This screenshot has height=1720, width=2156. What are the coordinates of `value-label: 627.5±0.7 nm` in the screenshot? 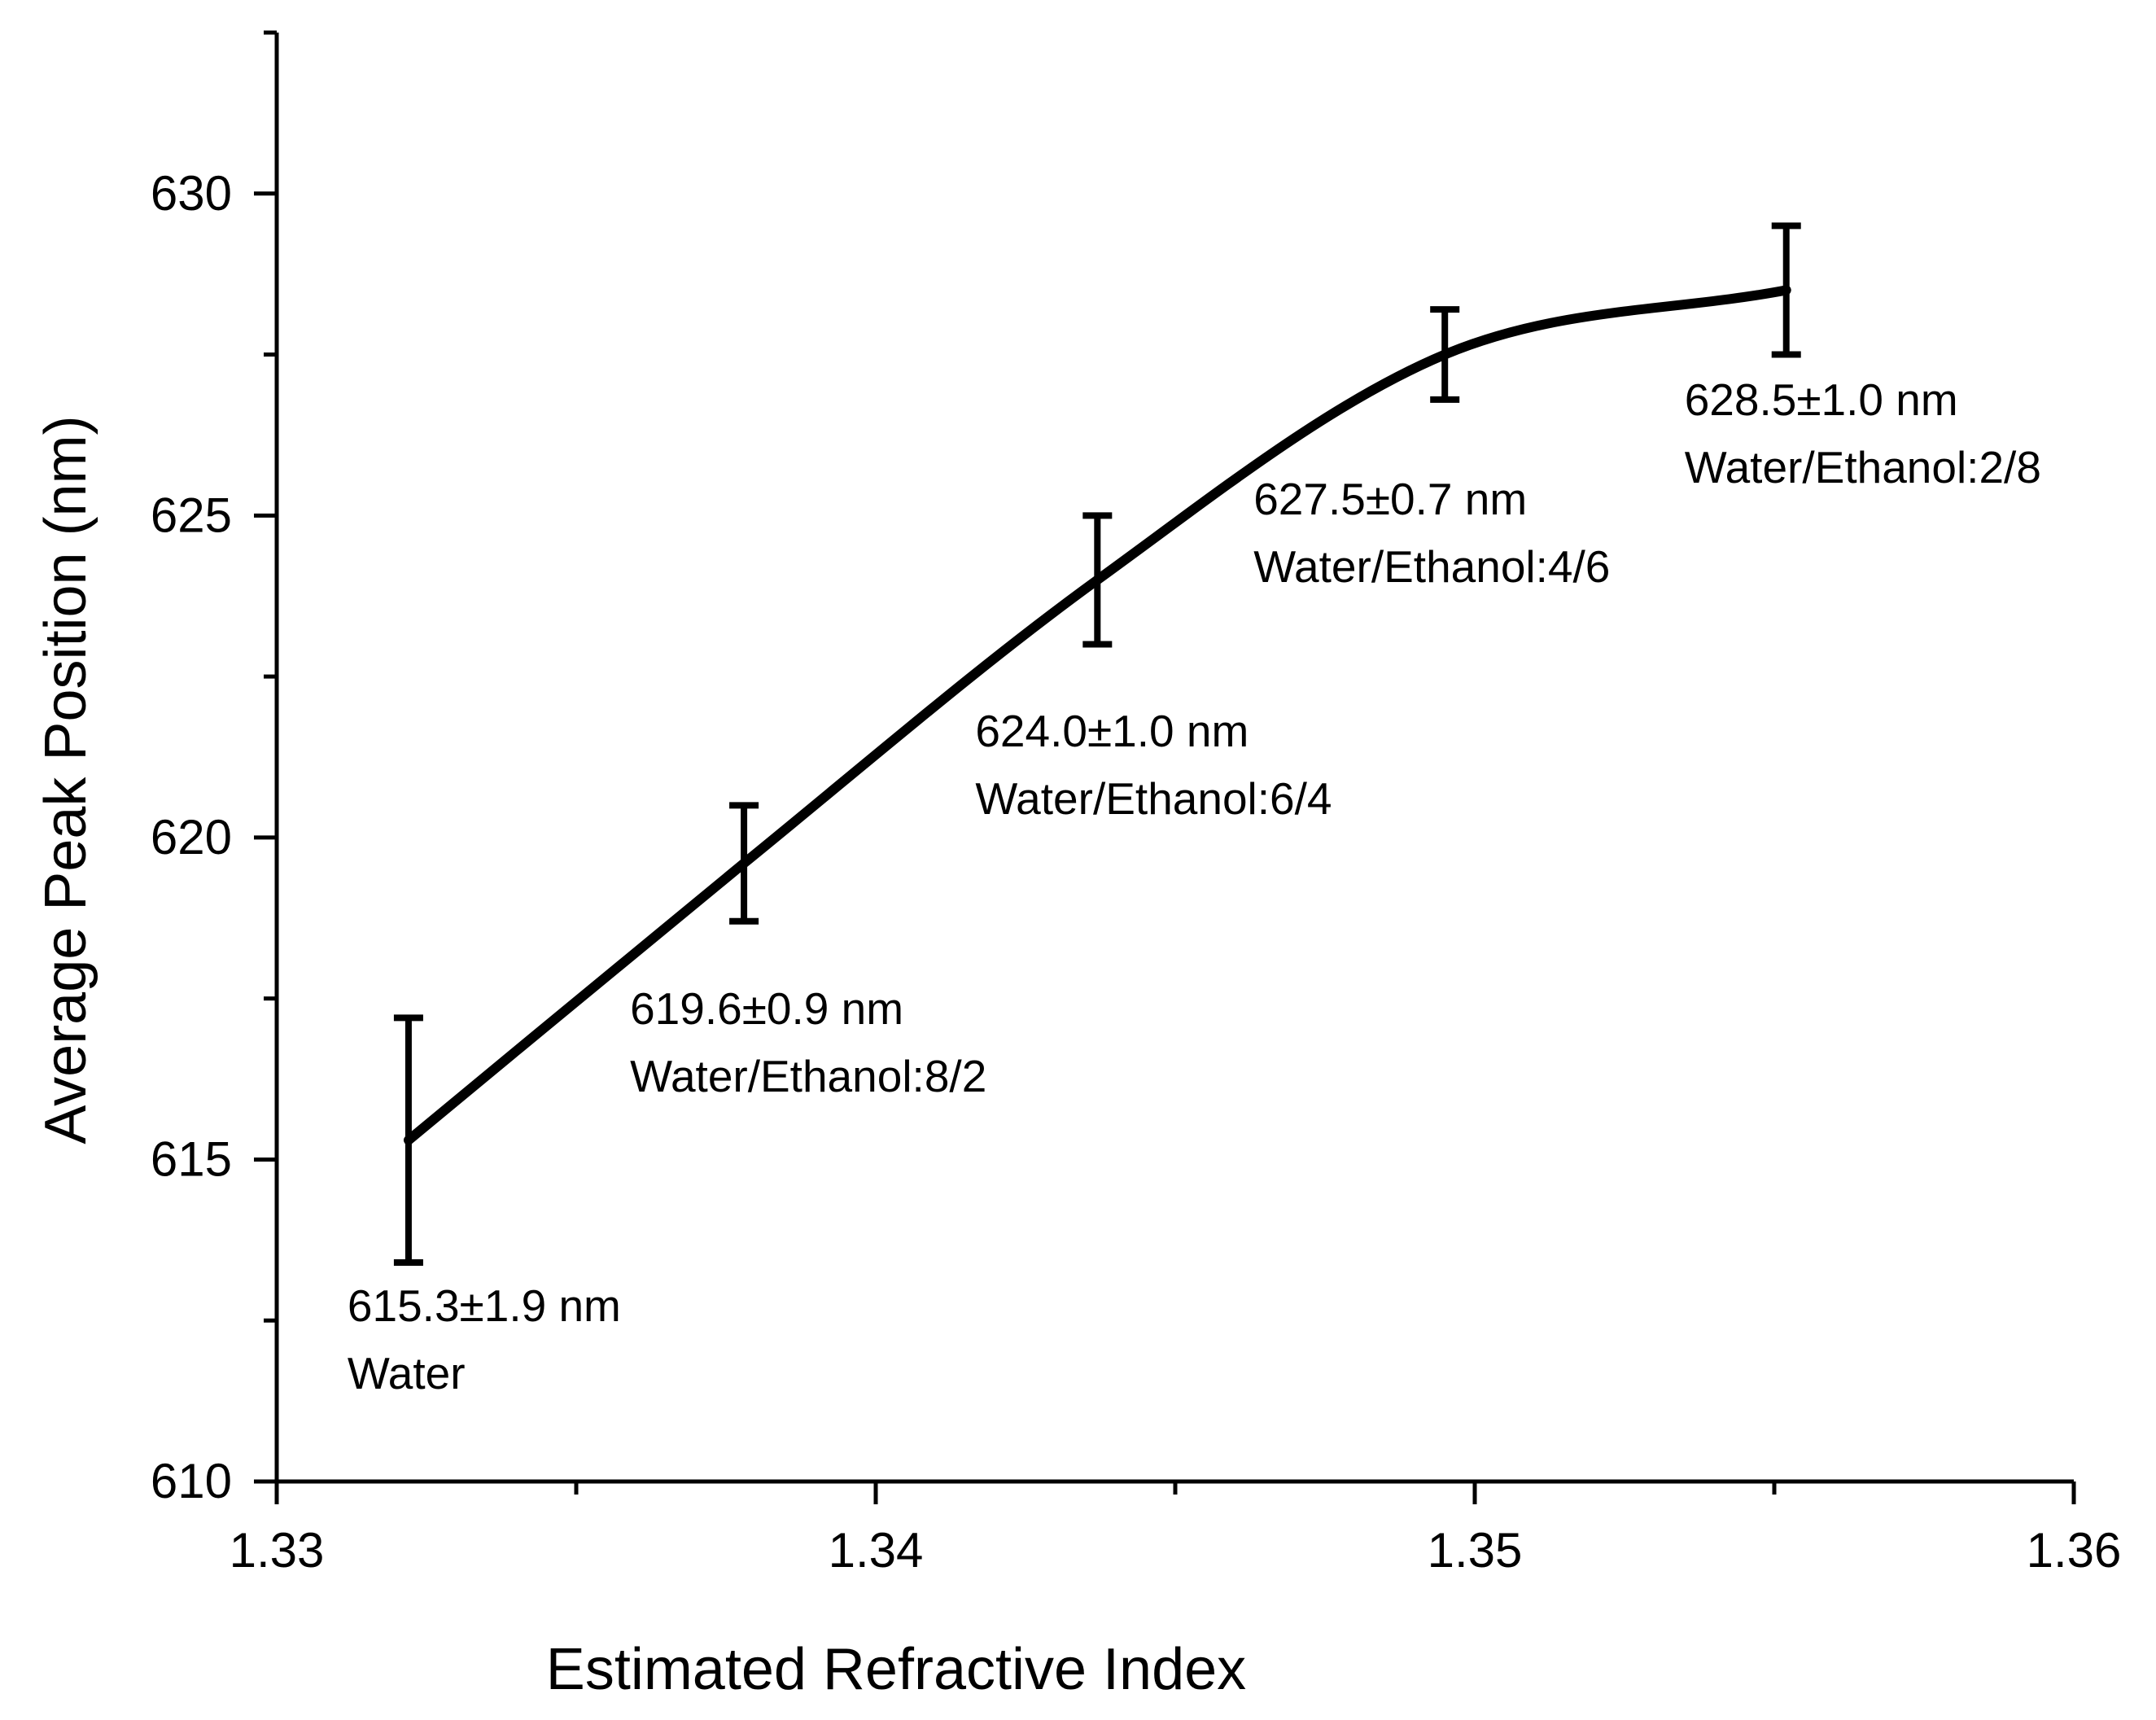 It's located at (1390, 499).